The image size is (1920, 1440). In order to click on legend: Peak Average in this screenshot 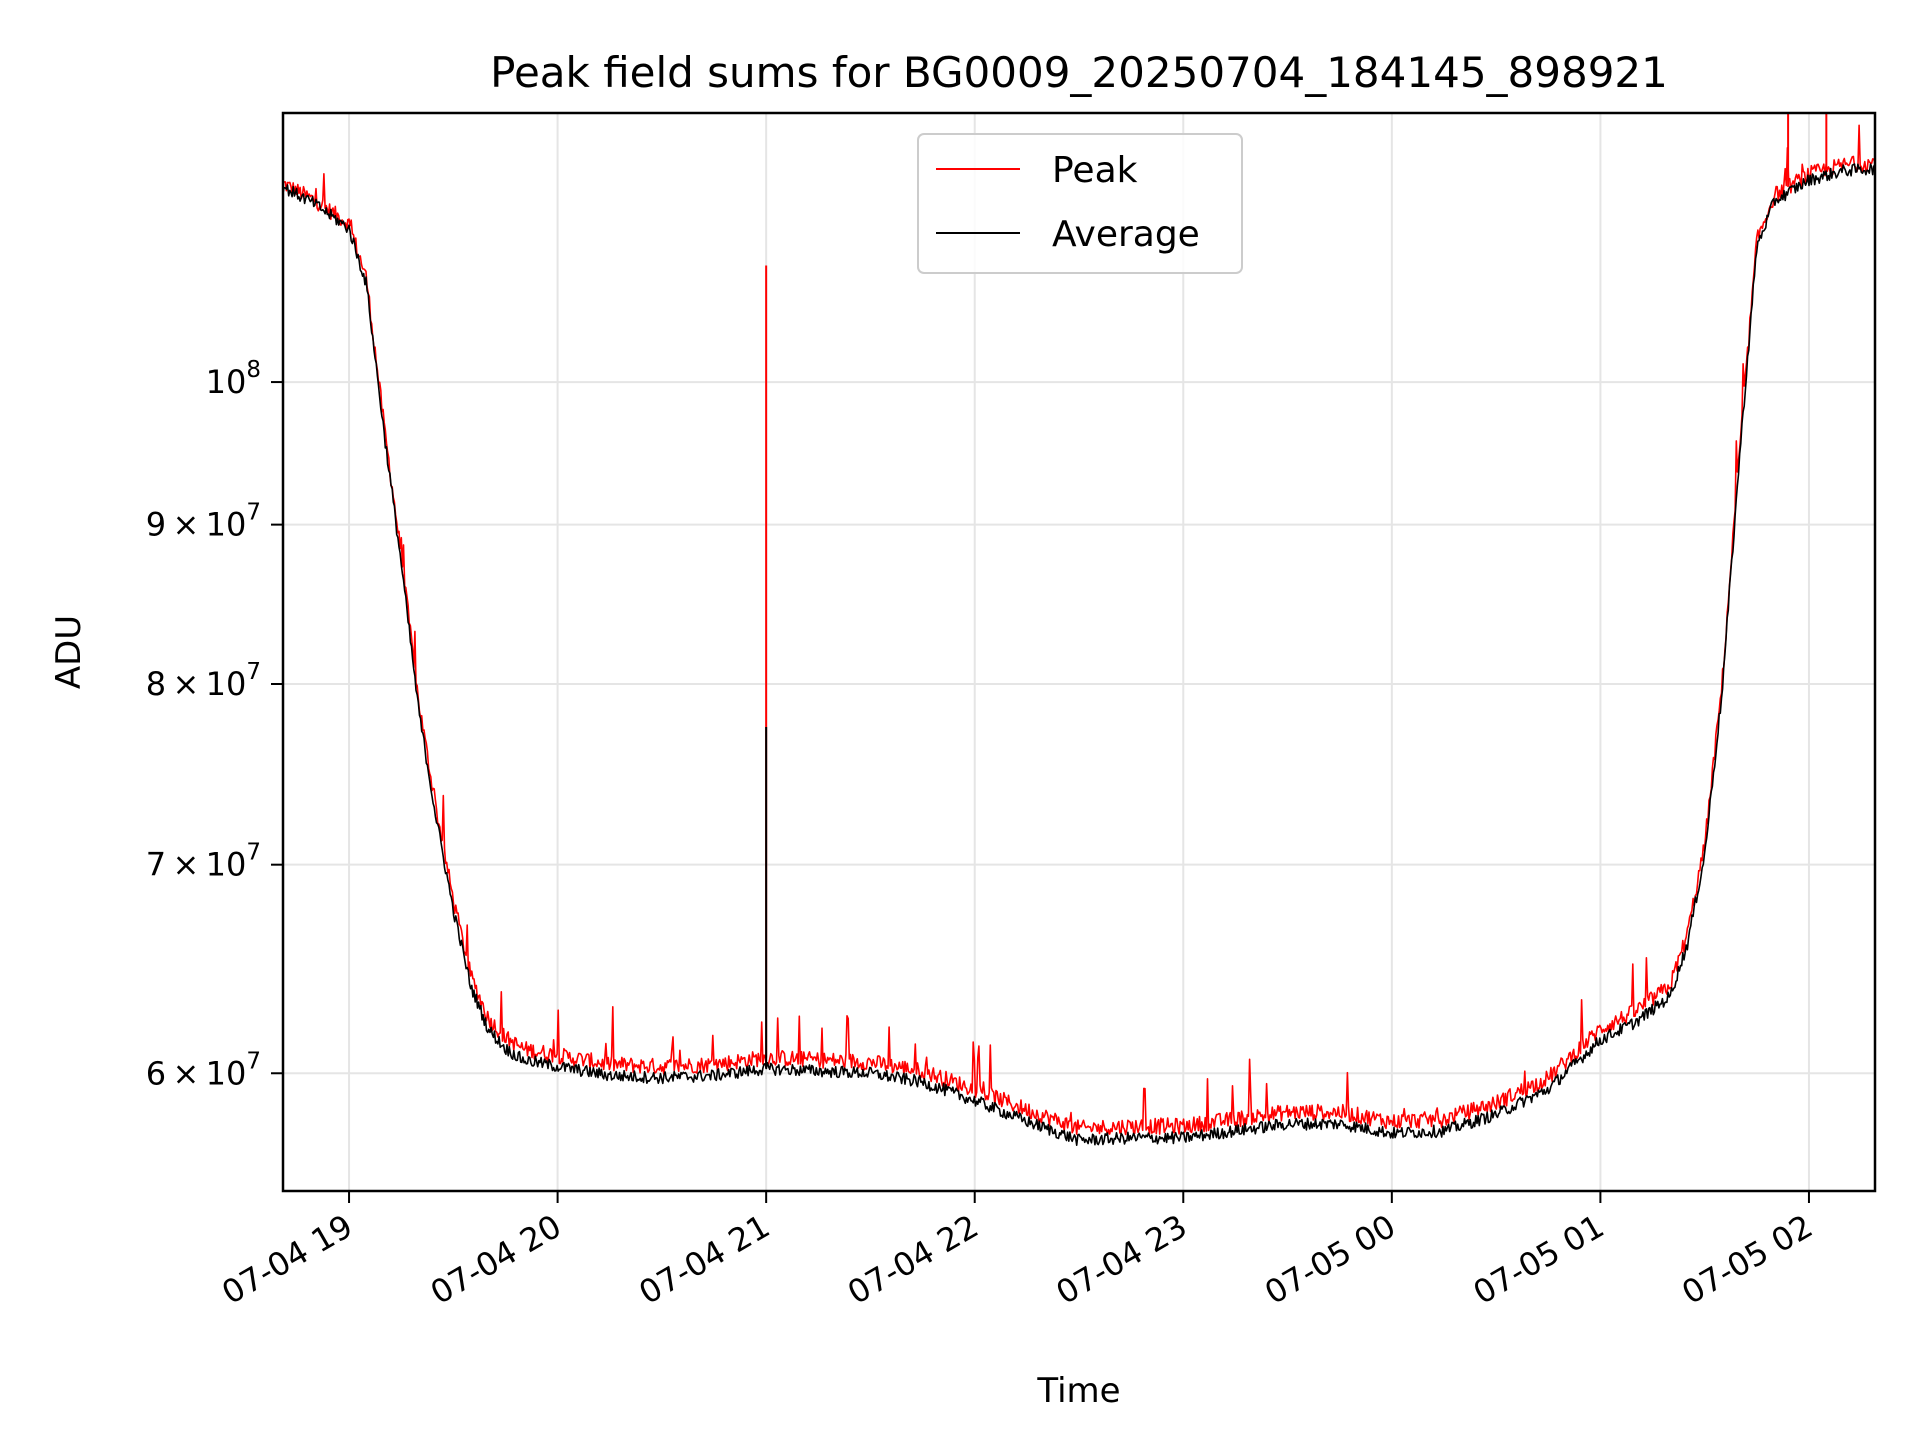, I will do `click(1080, 203)`.